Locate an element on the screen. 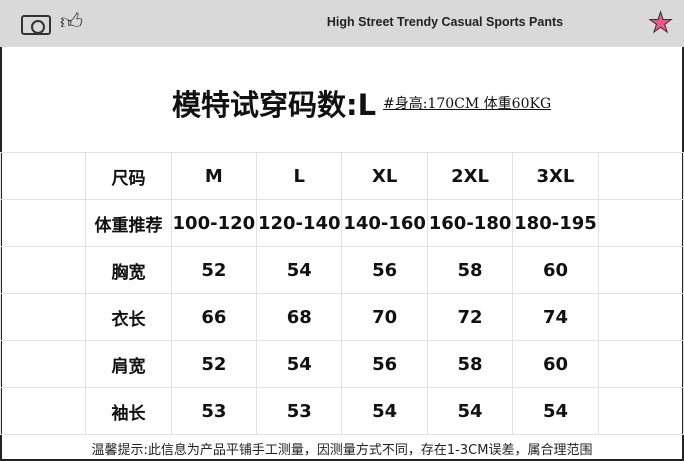 This screenshot has width=684, height=461. row-label: 衣长 is located at coordinates (128, 317).